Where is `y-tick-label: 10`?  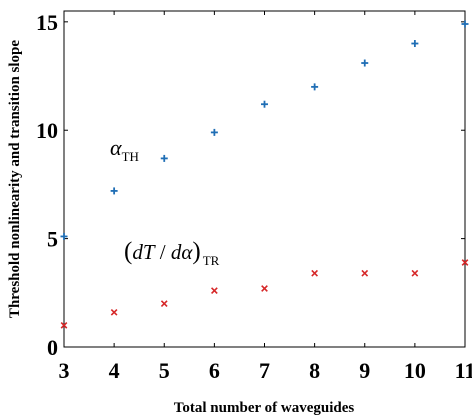 y-tick-label: 10 is located at coordinates (47, 130).